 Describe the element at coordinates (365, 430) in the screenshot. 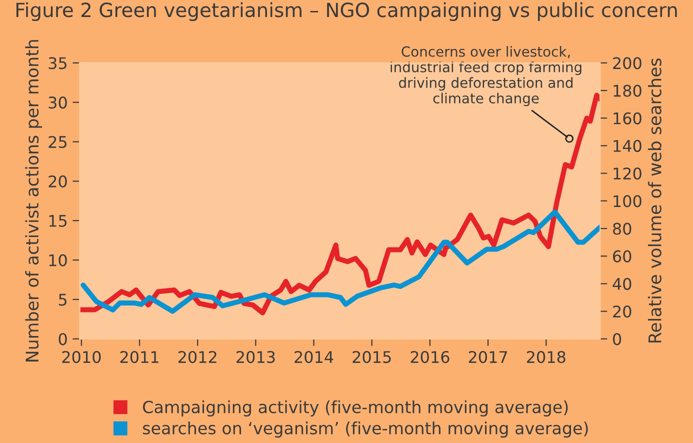

I see `legend-label: searches on ‘veganism’ (five-month moving average)` at that location.